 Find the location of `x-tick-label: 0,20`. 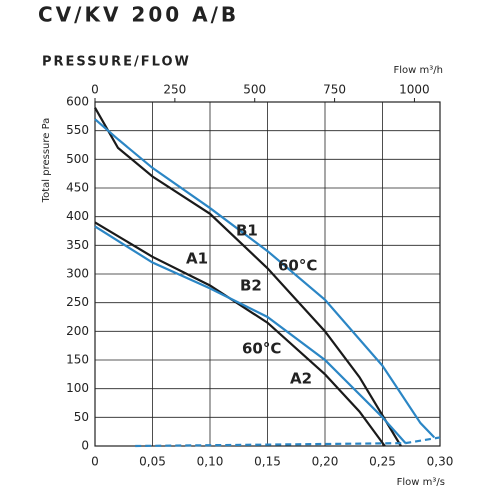

x-tick-label: 0,20 is located at coordinates (325, 462).